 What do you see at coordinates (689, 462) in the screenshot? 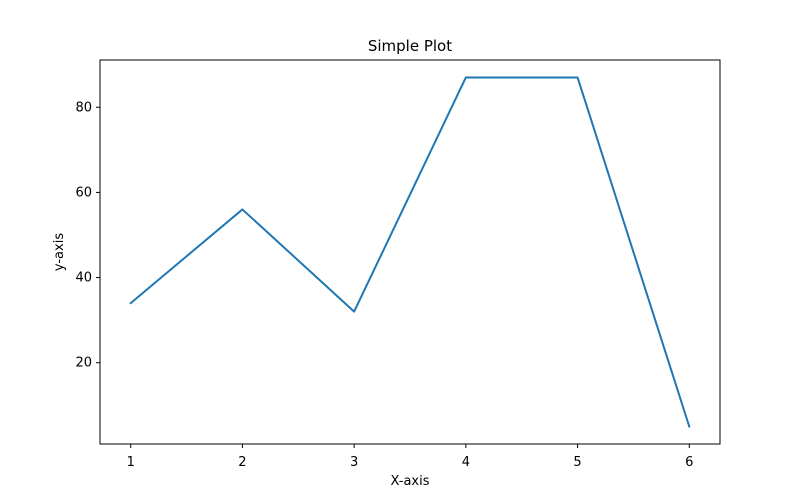
I see `x-tick-label: 6` at bounding box center [689, 462].